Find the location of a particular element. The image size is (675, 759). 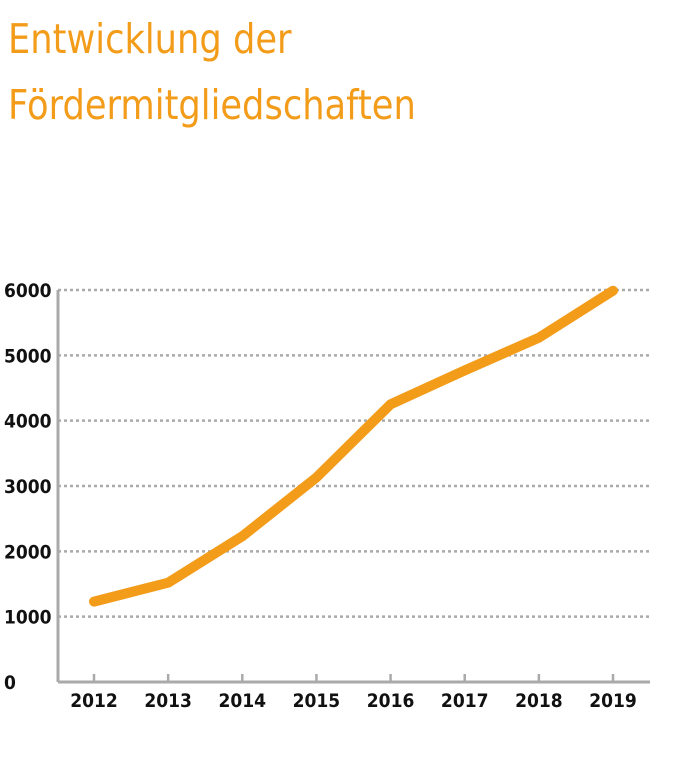

x-axis-labels: 2012 2013 2014 2015 2016 2017 2018 2019 is located at coordinates (353, 701).